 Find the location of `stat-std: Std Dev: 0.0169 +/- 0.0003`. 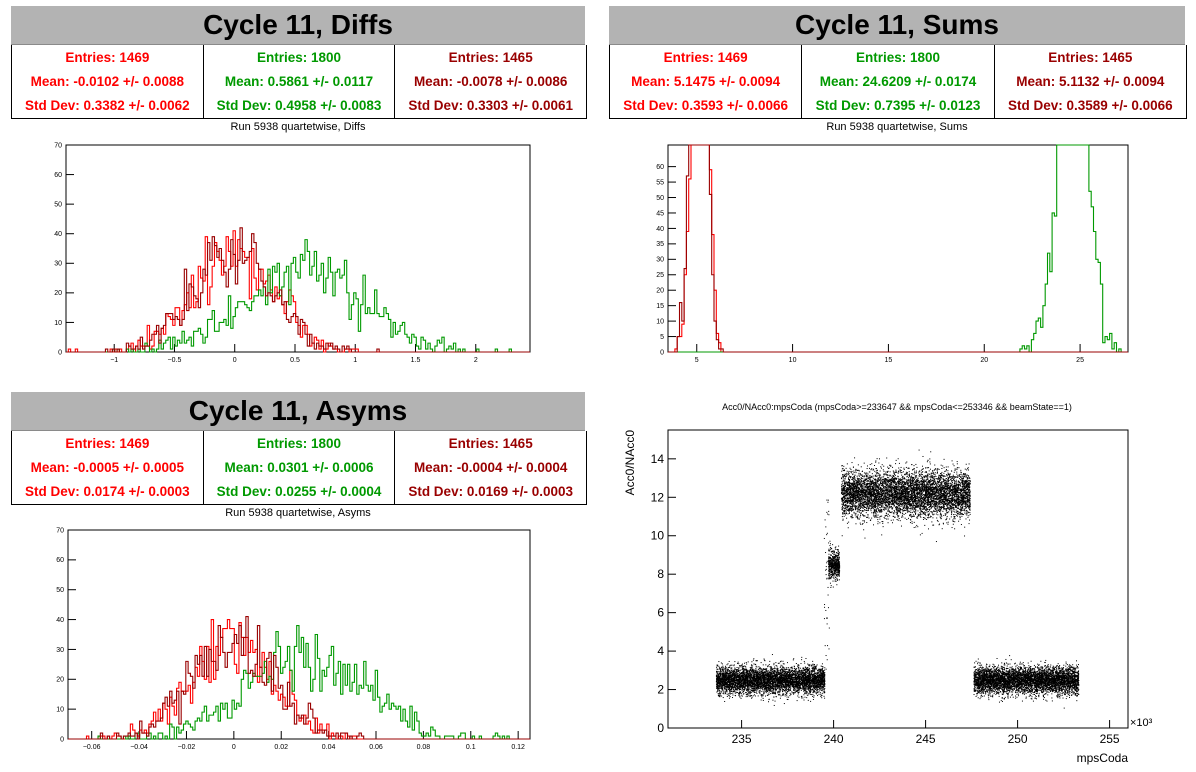

stat-std: Std Dev: 0.0169 +/- 0.0003 is located at coordinates (491, 492).